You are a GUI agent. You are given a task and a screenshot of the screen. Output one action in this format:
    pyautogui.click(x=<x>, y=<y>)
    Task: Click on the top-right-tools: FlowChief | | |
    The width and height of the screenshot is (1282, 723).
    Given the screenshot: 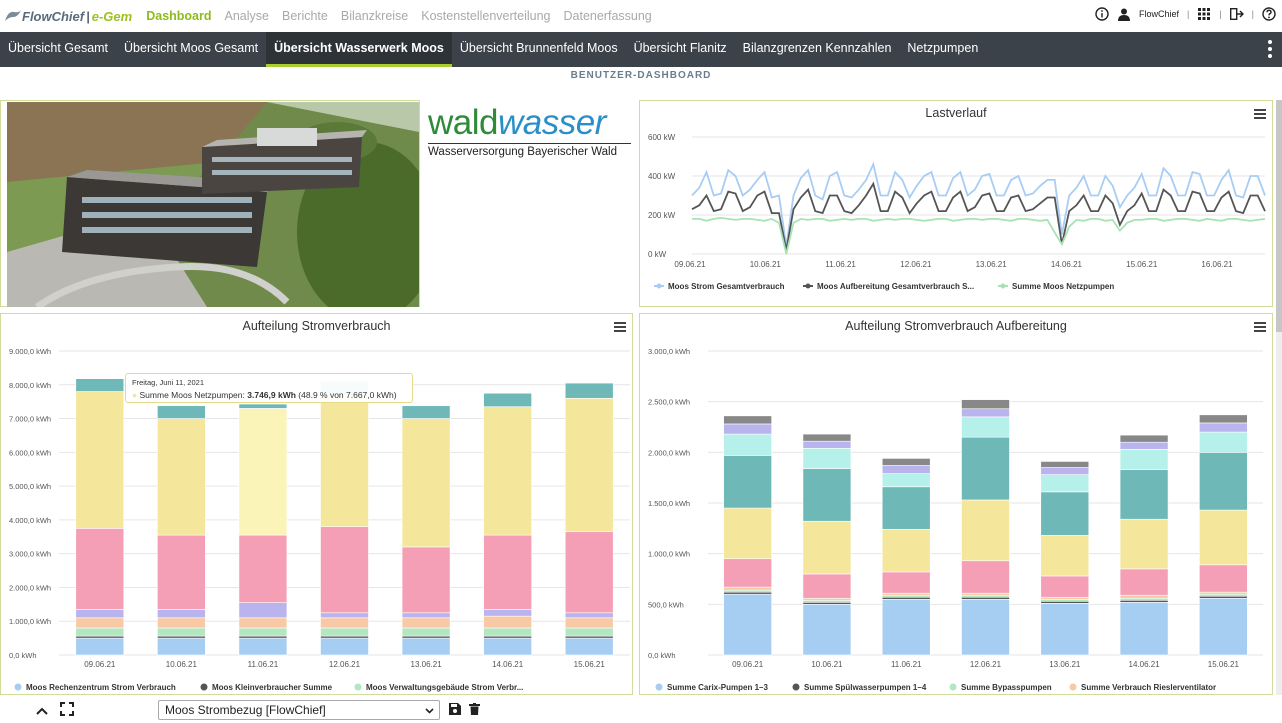 What is the action you would take?
    pyautogui.click(x=1185, y=14)
    